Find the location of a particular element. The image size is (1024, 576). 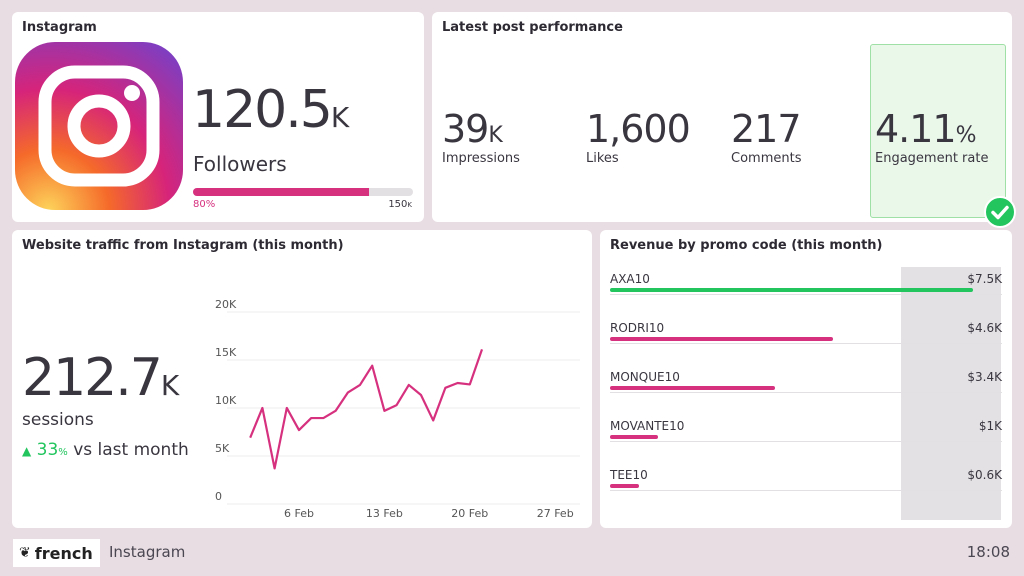

engagement-highlight is located at coordinates (938, 131).